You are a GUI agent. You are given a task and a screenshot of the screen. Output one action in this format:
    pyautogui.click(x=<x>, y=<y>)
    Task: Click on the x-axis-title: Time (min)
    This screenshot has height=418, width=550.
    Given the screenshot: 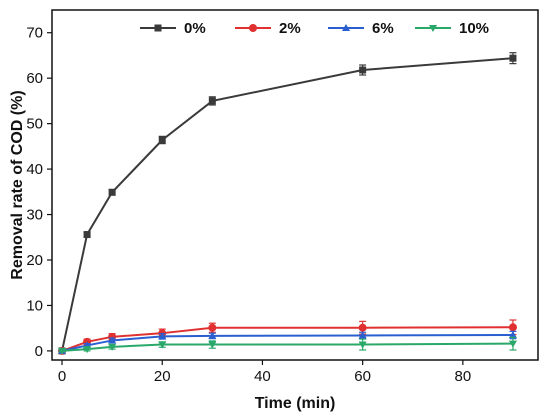 What is the action you would take?
    pyautogui.click(x=295, y=403)
    